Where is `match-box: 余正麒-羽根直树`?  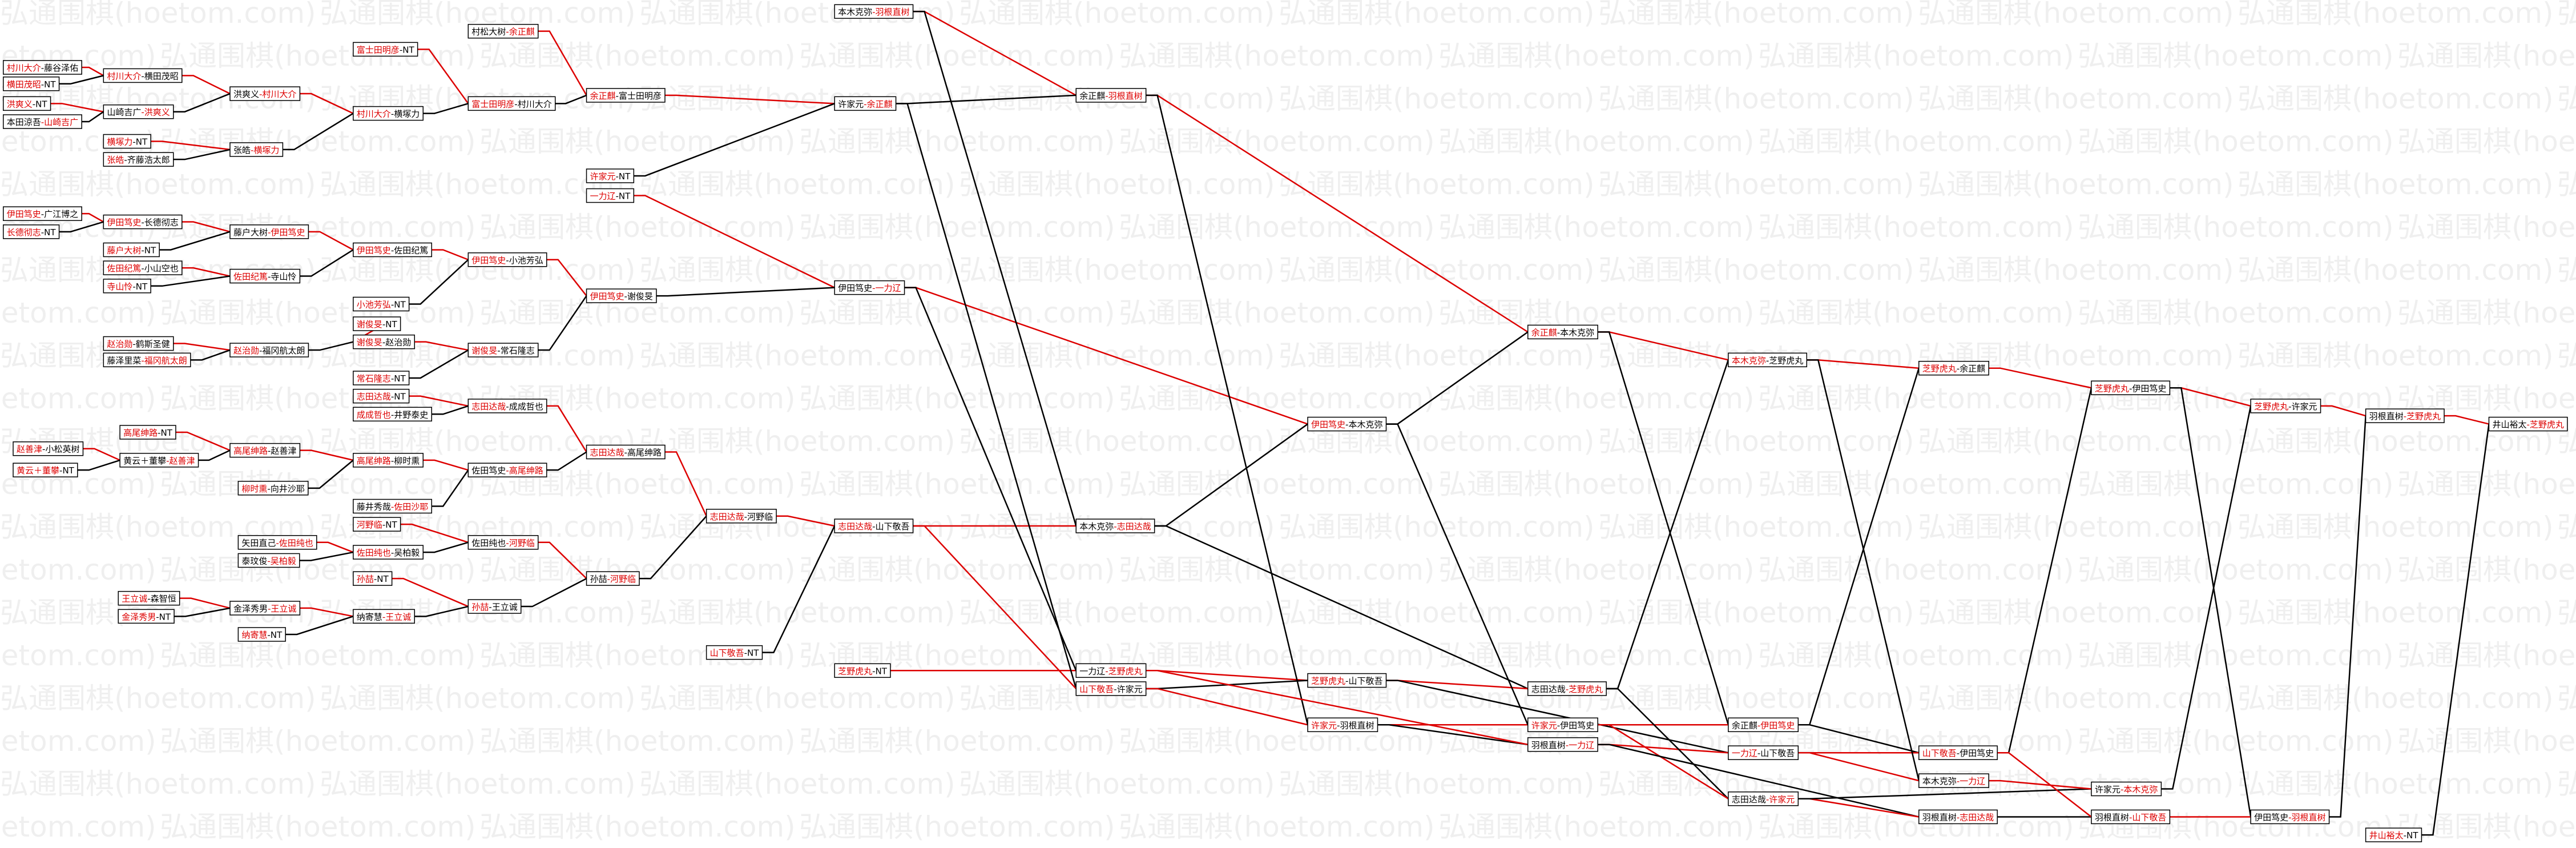
match-box: 余正麒-羽根直树 is located at coordinates (1111, 95).